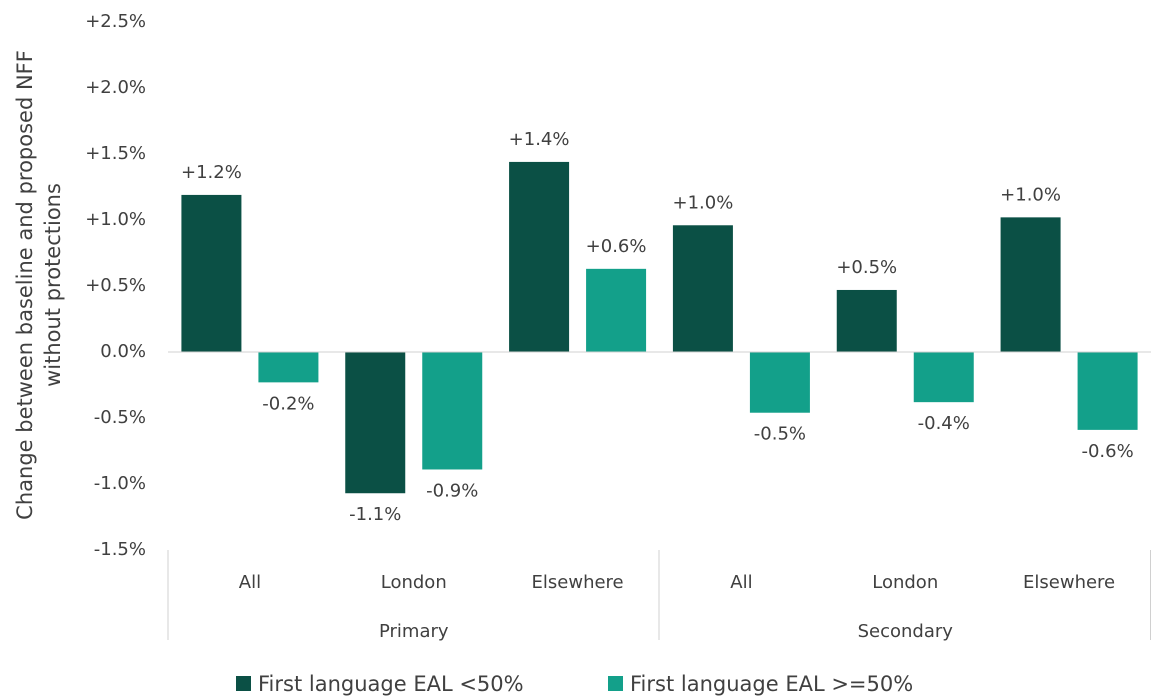 Image resolution: width=1151 pixels, height=698 pixels. I want to click on y-tick-label: -1.5%, so click(120, 549).